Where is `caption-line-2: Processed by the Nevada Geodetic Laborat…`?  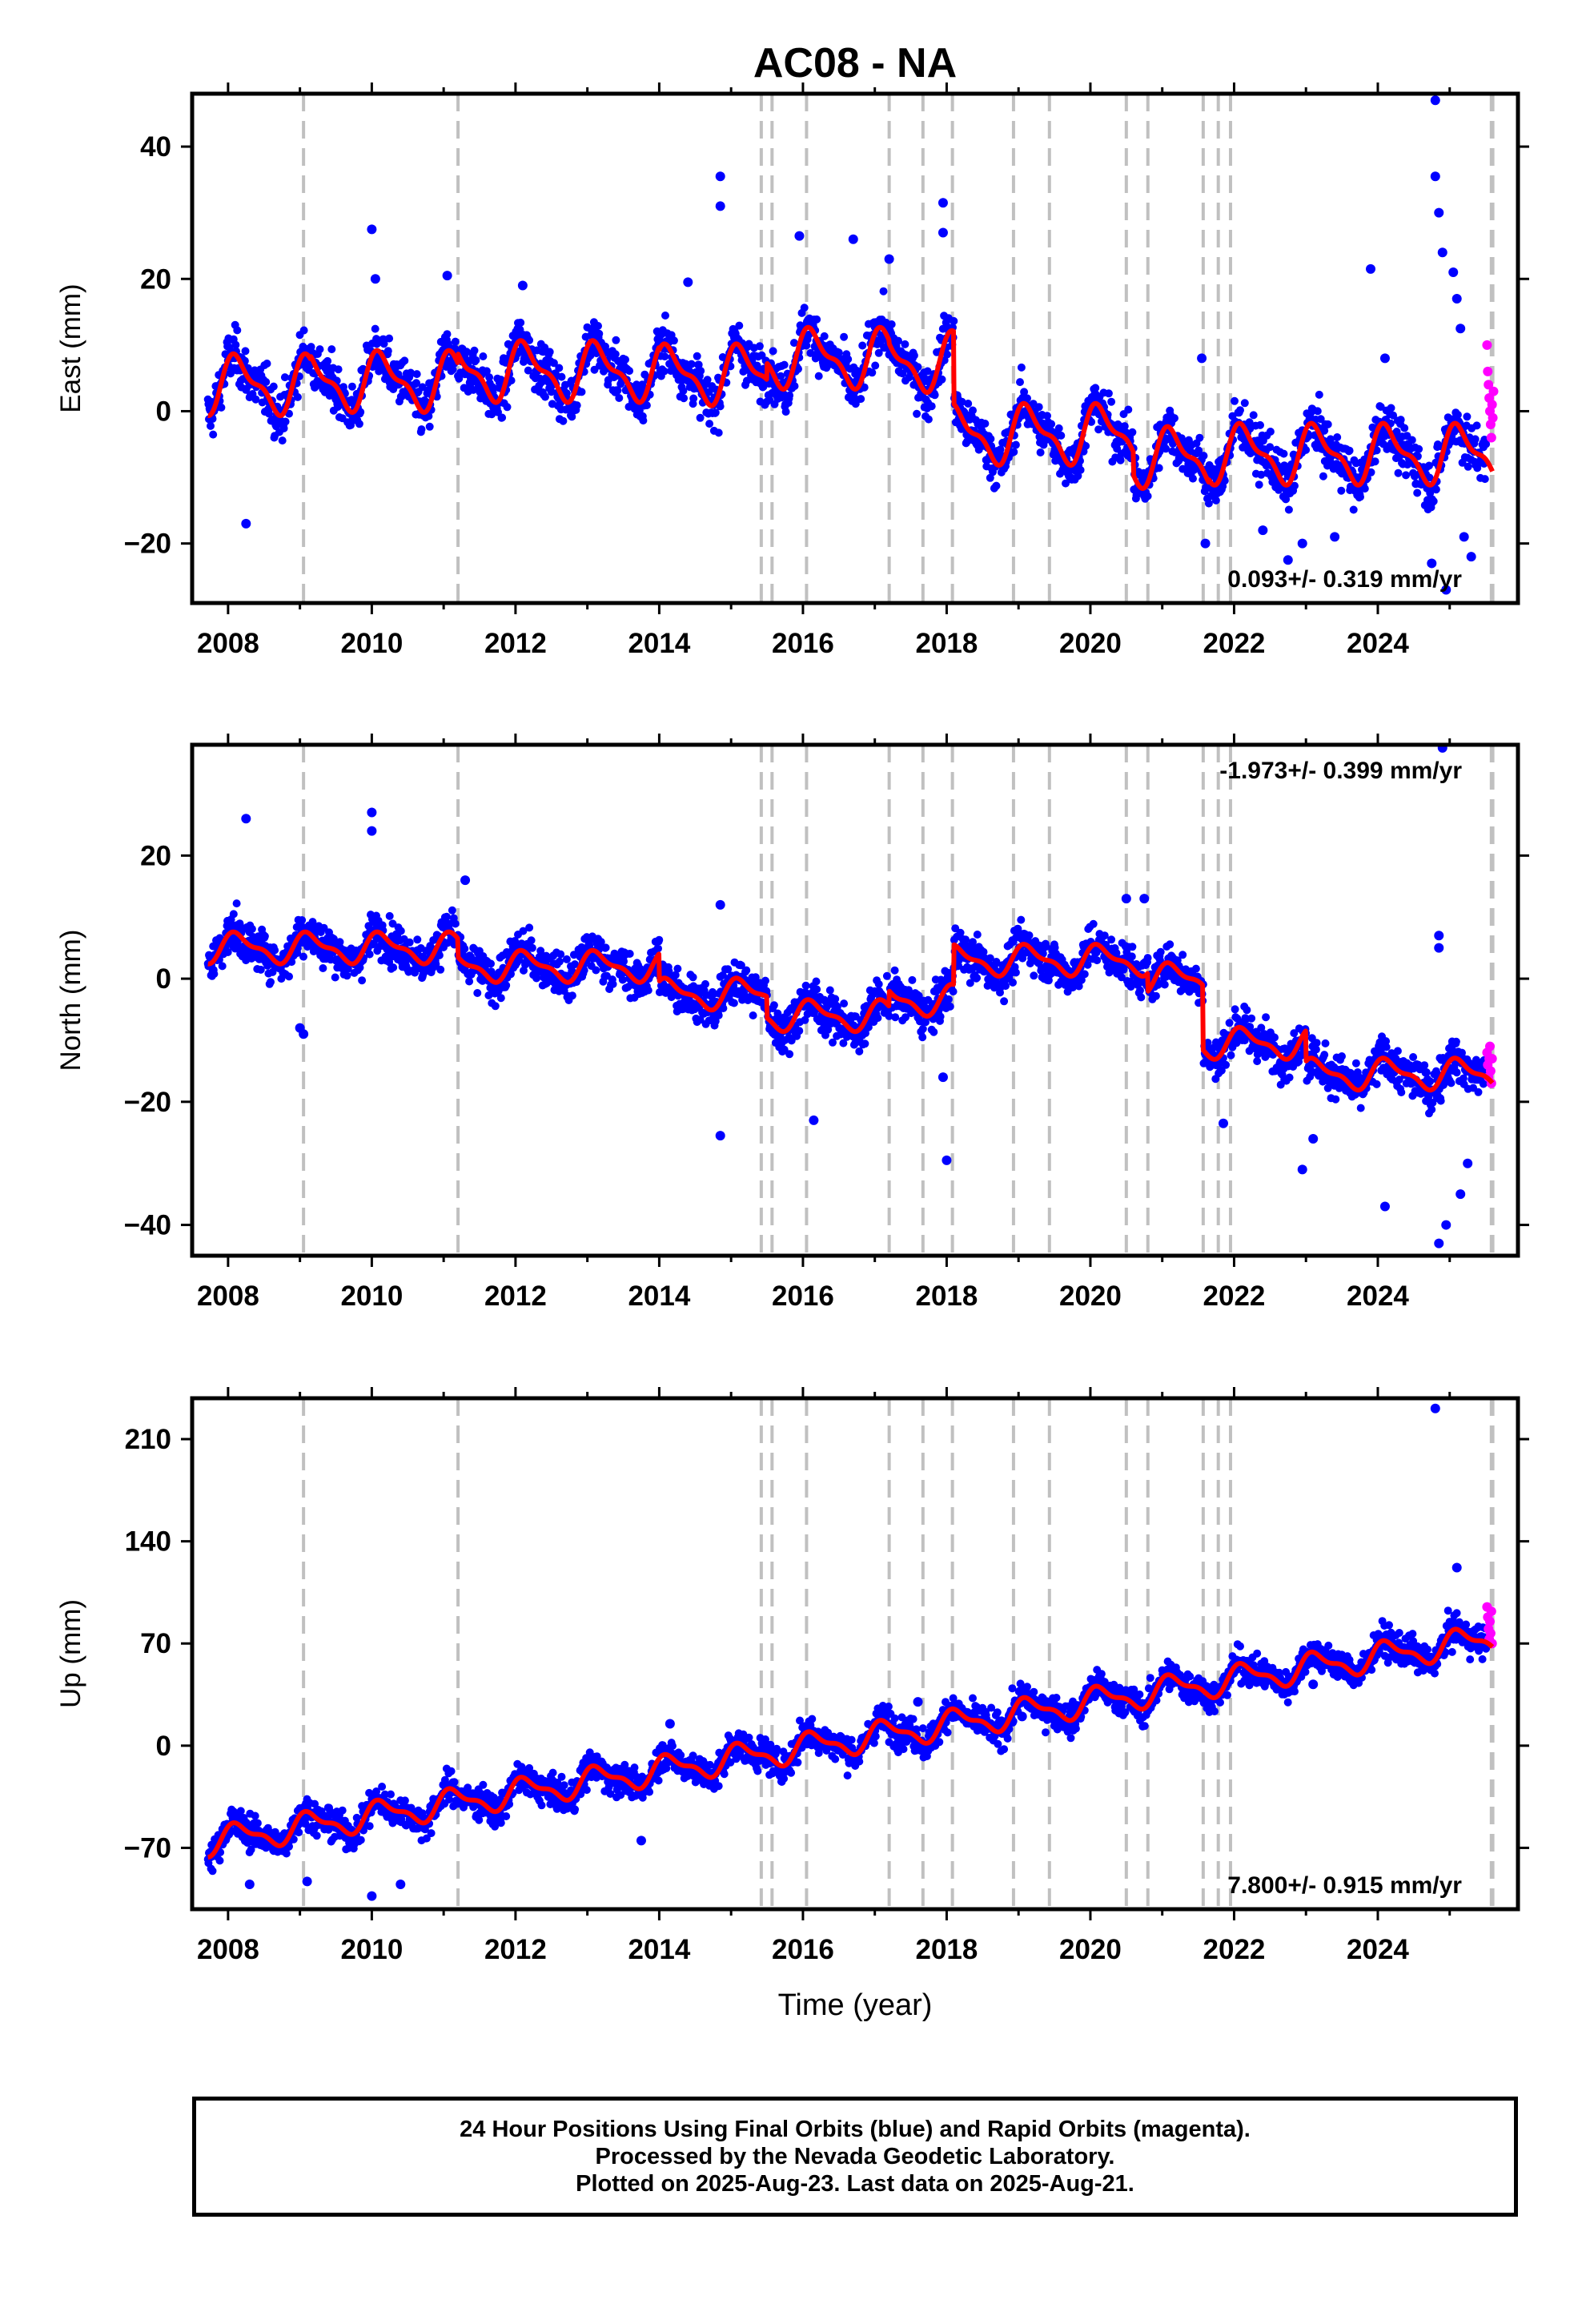
caption-line-2: Processed by the Nevada Geodetic Laborat… is located at coordinates (855, 2156).